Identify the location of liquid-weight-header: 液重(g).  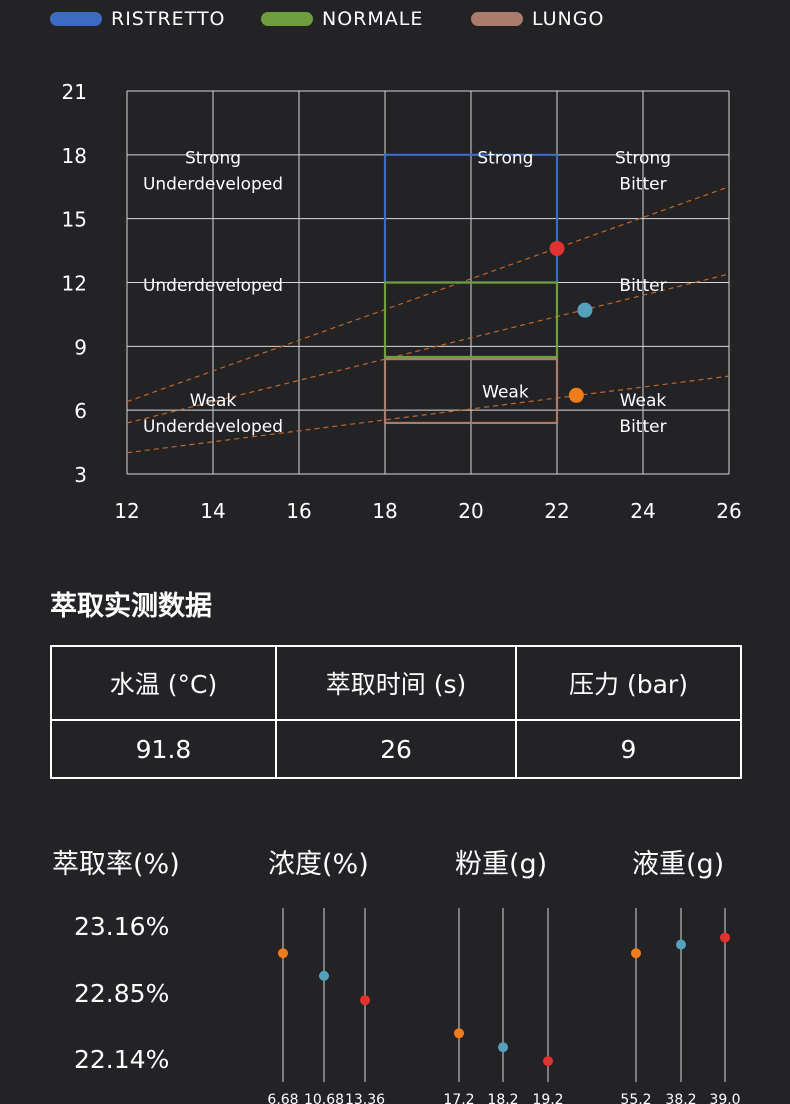
(678, 864).